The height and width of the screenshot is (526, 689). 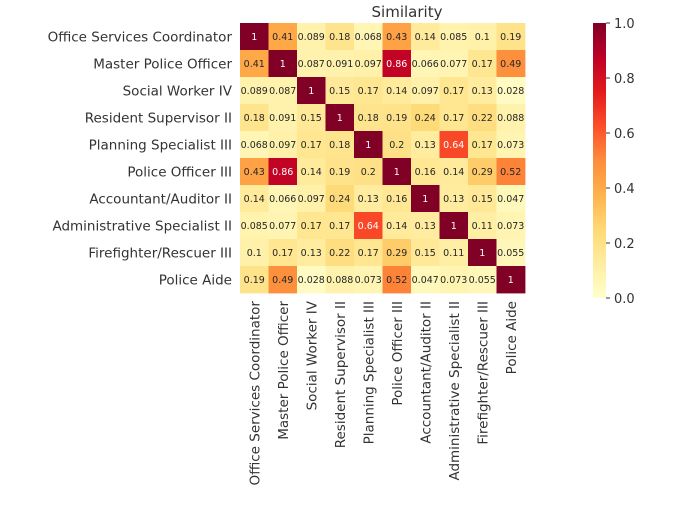 What do you see at coordinates (178, 92) in the screenshot?
I see `row-label: Social Worker IV` at bounding box center [178, 92].